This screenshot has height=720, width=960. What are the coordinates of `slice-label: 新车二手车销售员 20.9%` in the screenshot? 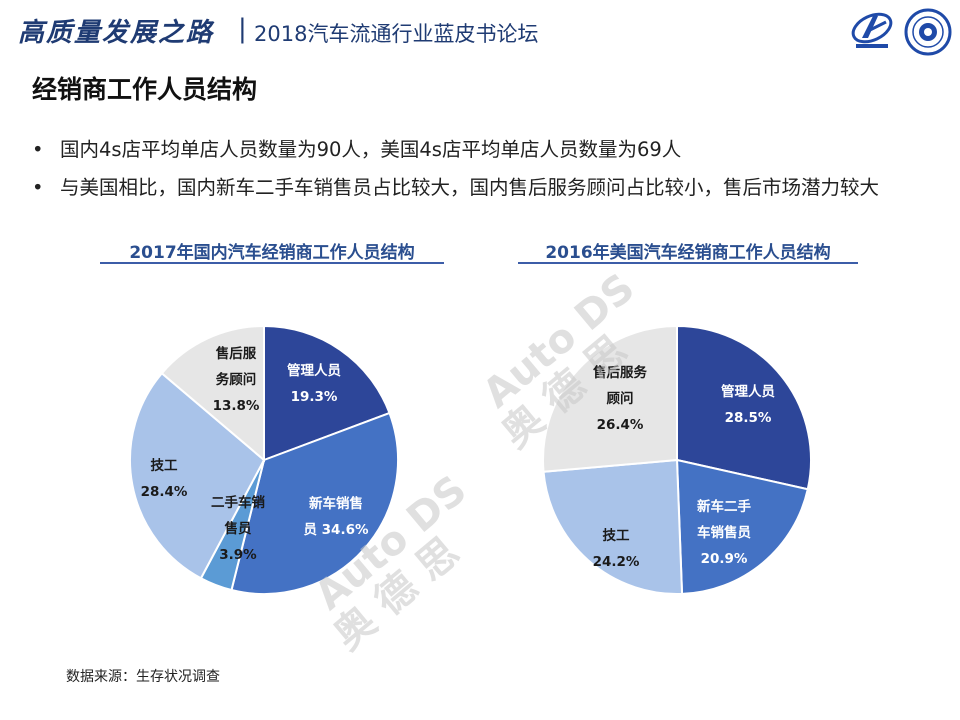 It's located at (724, 532).